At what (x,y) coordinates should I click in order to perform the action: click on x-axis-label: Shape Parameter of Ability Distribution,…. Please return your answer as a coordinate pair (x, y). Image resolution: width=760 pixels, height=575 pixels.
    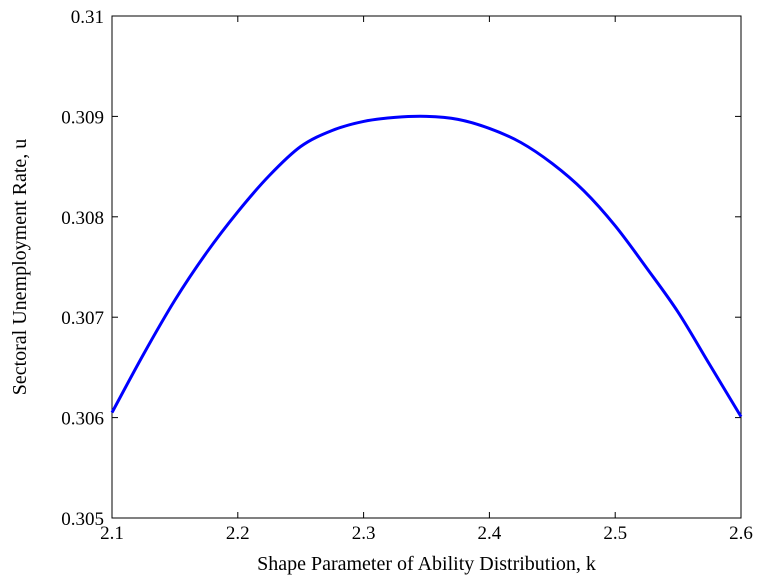
    Looking at the image, I should click on (426, 564).